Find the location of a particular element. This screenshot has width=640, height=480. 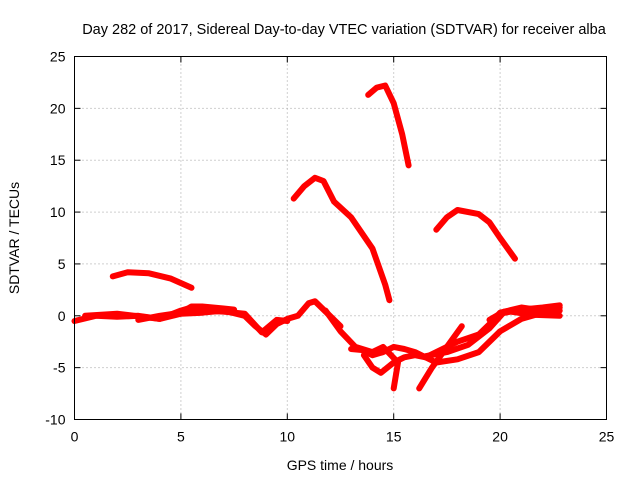

series-arc-m is located at coordinates (524, 315).